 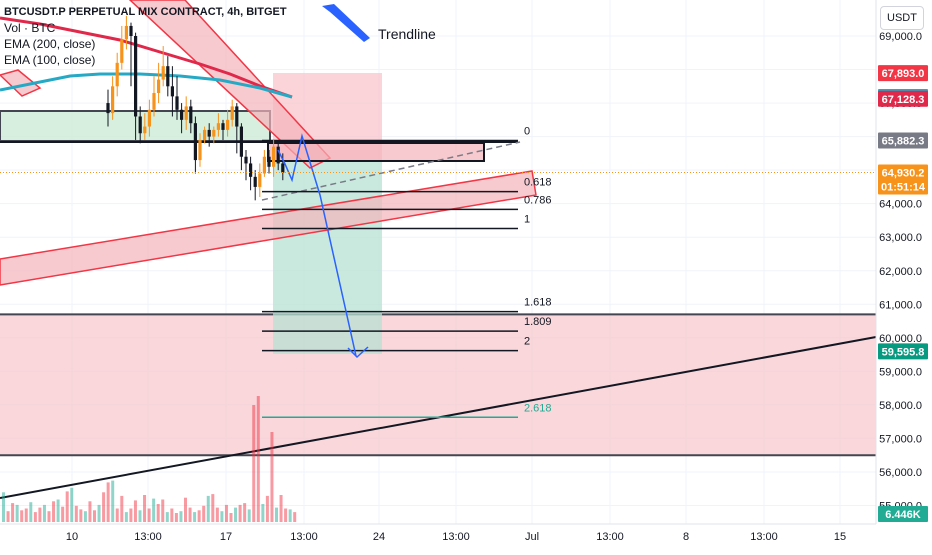 What do you see at coordinates (358, 352) in the screenshot?
I see `projection-arrowhead` at bounding box center [358, 352].